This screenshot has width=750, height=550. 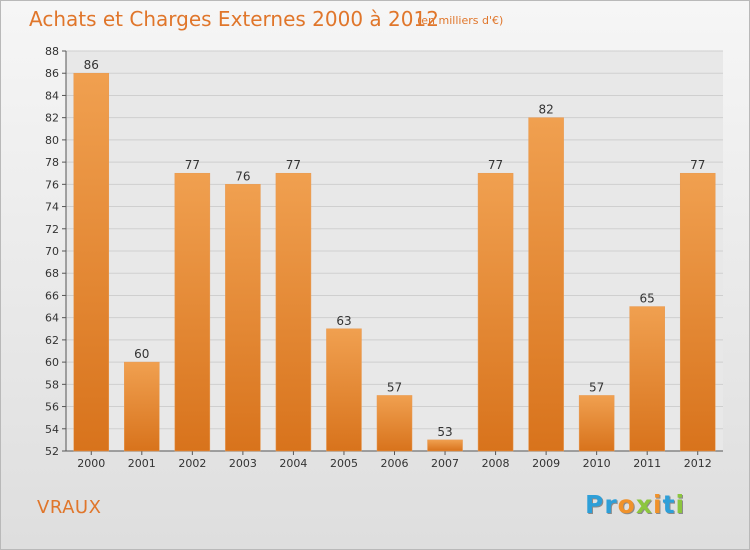 I want to click on bar-2004, so click(x=293, y=312).